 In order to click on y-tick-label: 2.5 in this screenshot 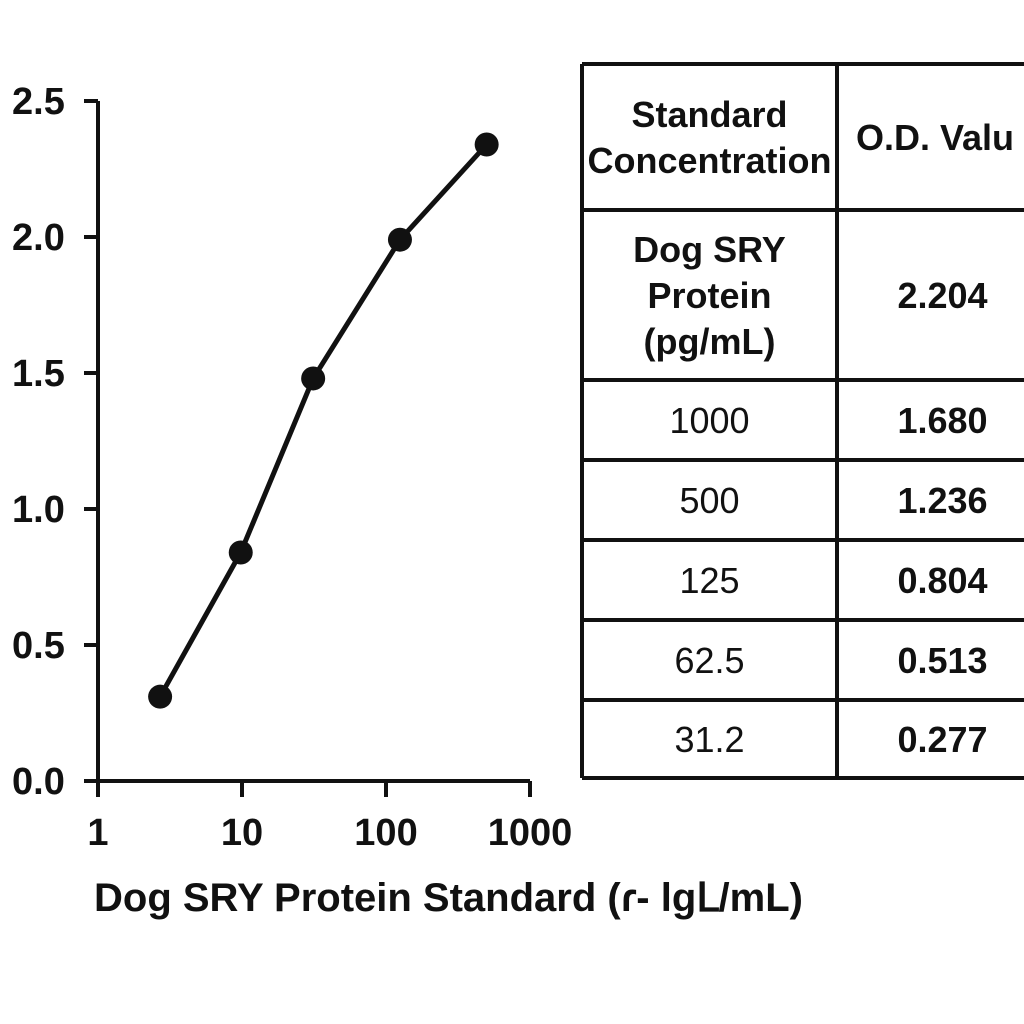, I will do `click(38, 102)`.